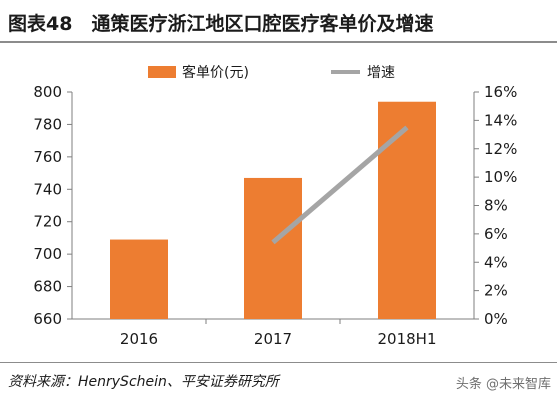 Image resolution: width=557 pixels, height=401 pixels. Describe the element at coordinates (500, 149) in the screenshot. I see `y-right-tick-label: 12%` at that location.